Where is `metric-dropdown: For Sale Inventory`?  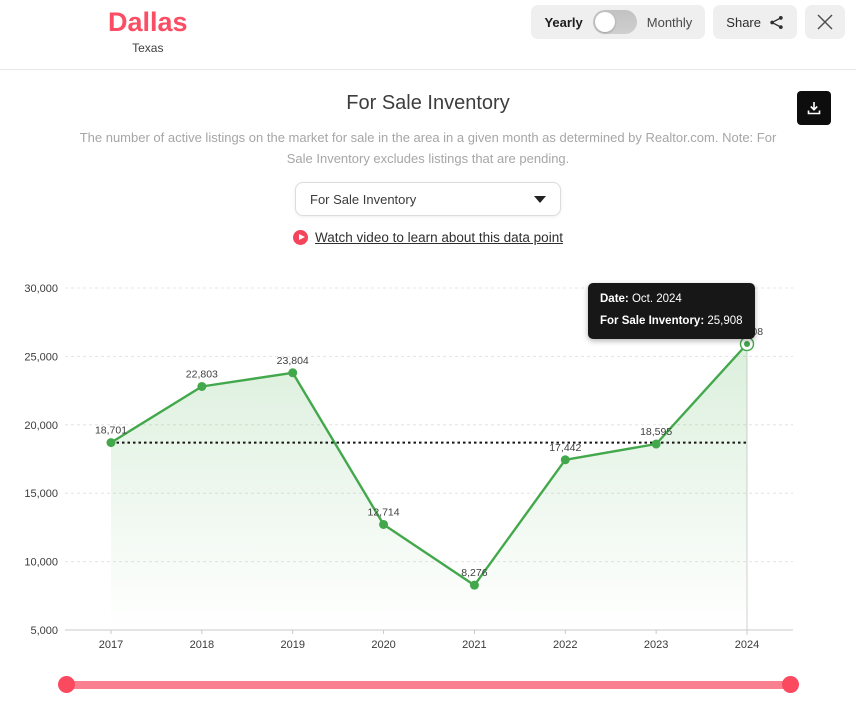 metric-dropdown: For Sale Inventory is located at coordinates (428, 199).